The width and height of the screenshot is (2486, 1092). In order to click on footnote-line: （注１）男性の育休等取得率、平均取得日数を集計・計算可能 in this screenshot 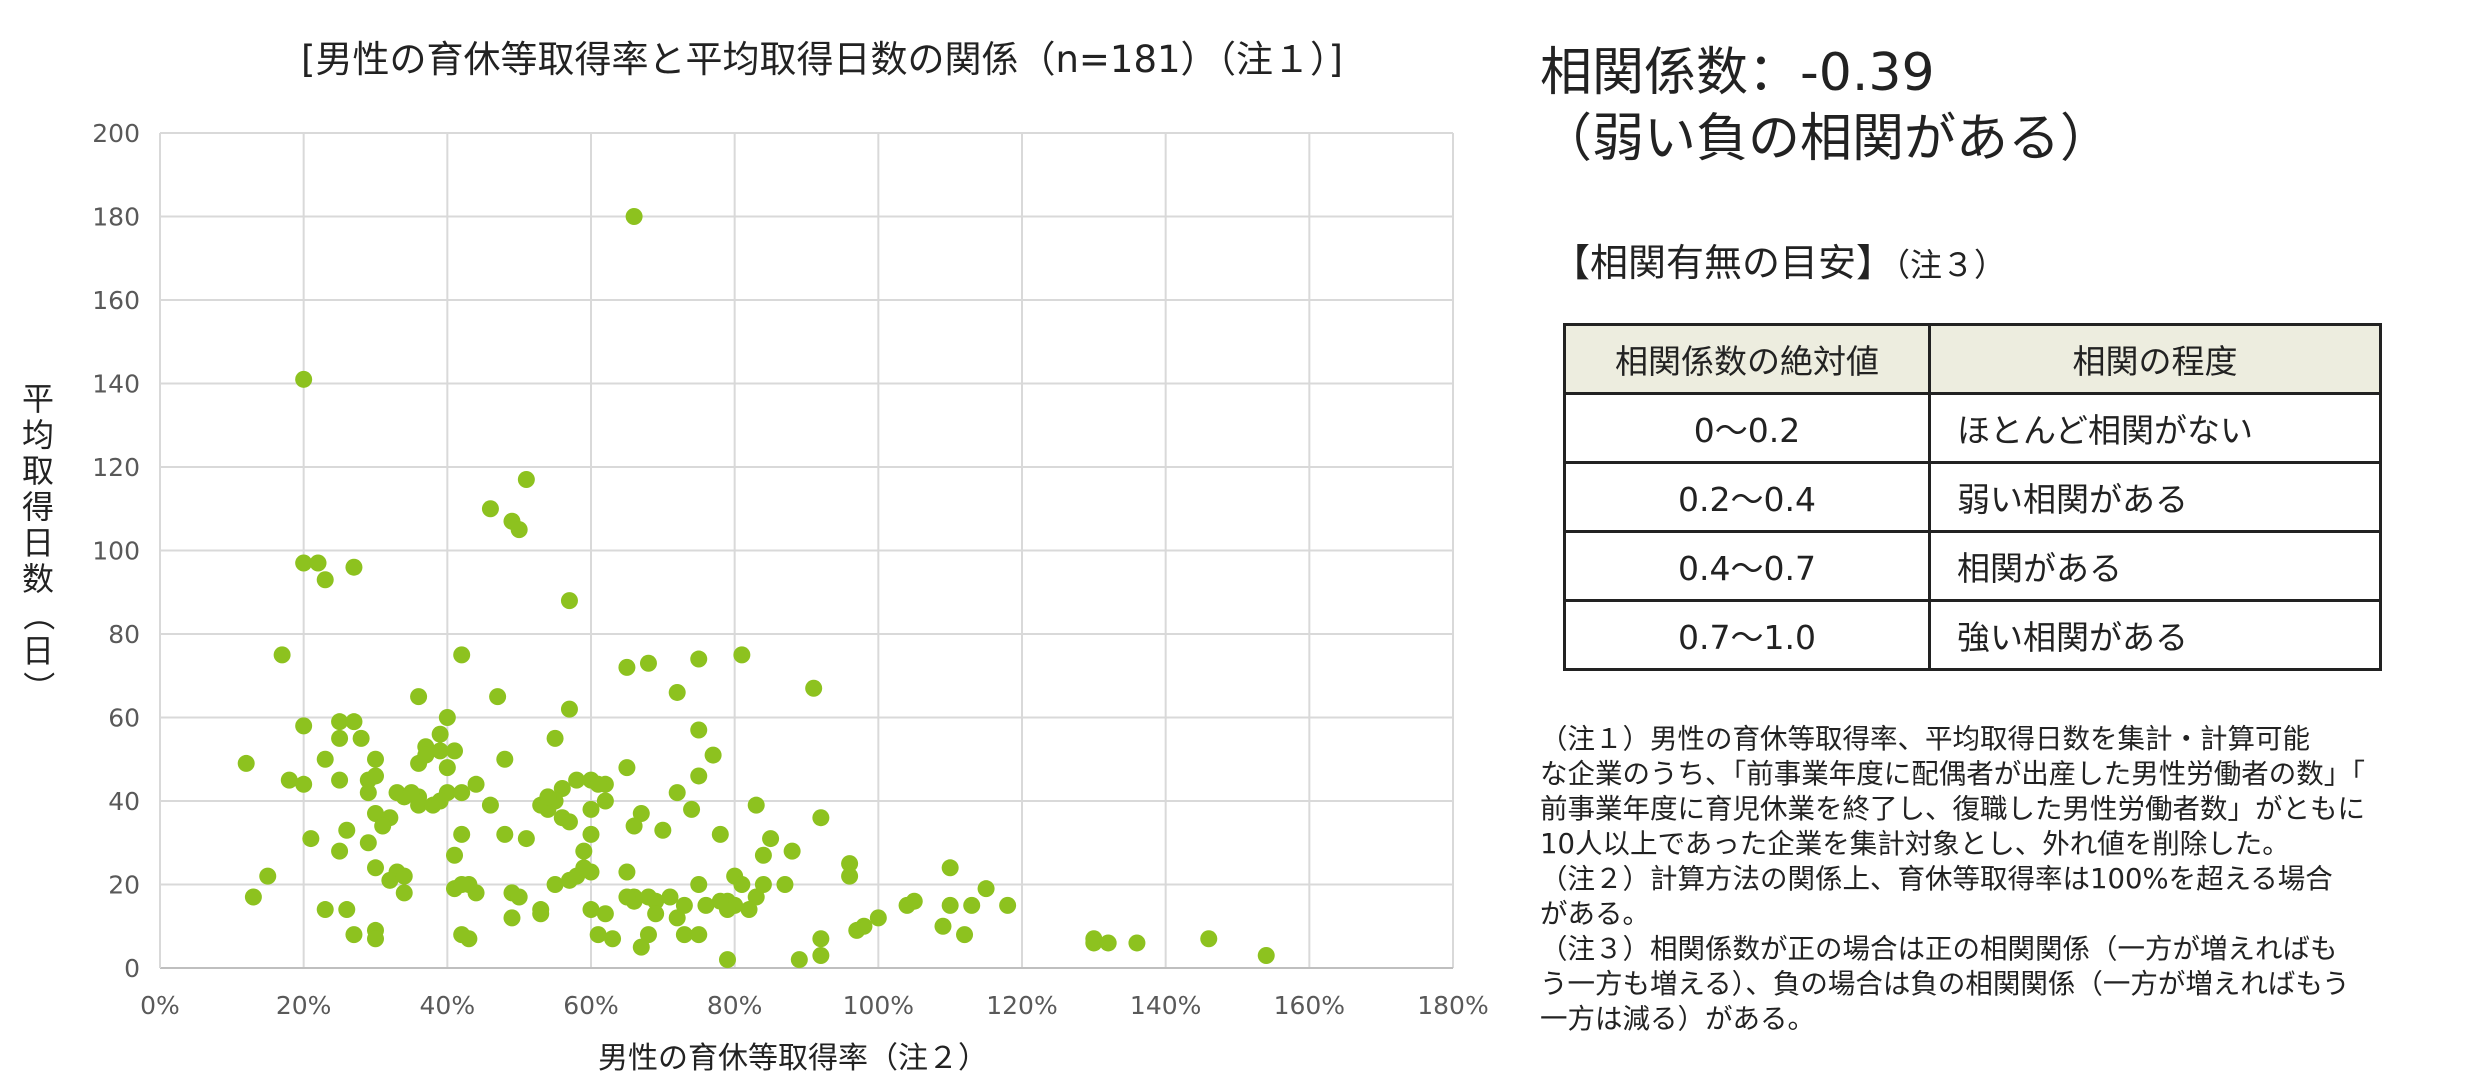, I will do `click(1925, 739)`.